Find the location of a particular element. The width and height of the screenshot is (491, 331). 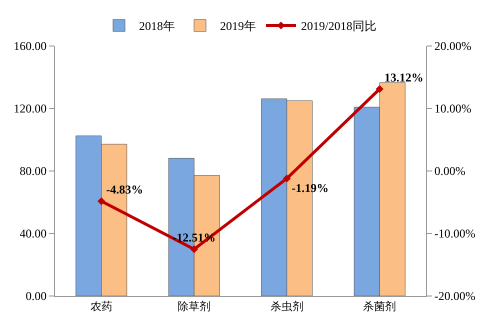

y2-tick-label: -20.00% is located at coordinates (455, 296).